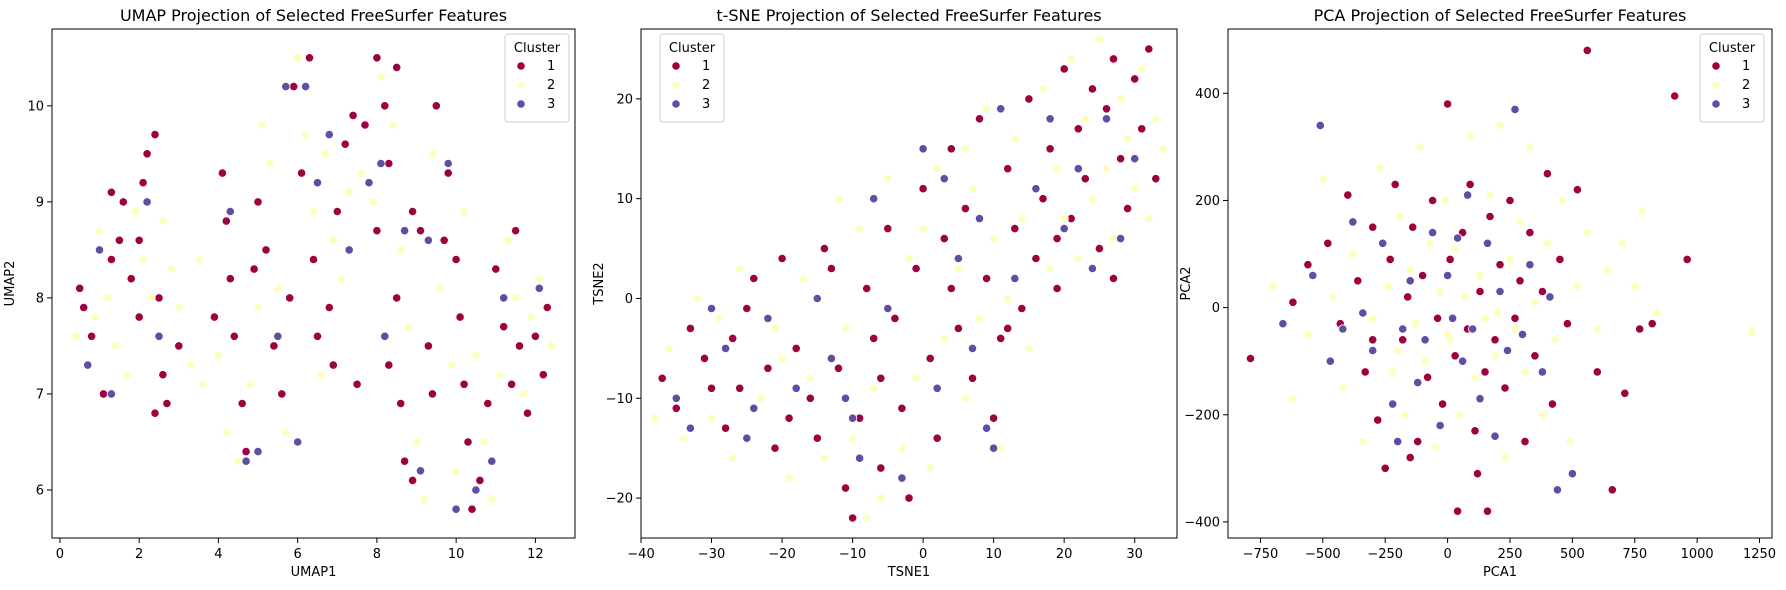 This screenshot has width=1786, height=590. What do you see at coordinates (1746, 104) in the screenshot?
I see `legend-label-3: 3` at bounding box center [1746, 104].